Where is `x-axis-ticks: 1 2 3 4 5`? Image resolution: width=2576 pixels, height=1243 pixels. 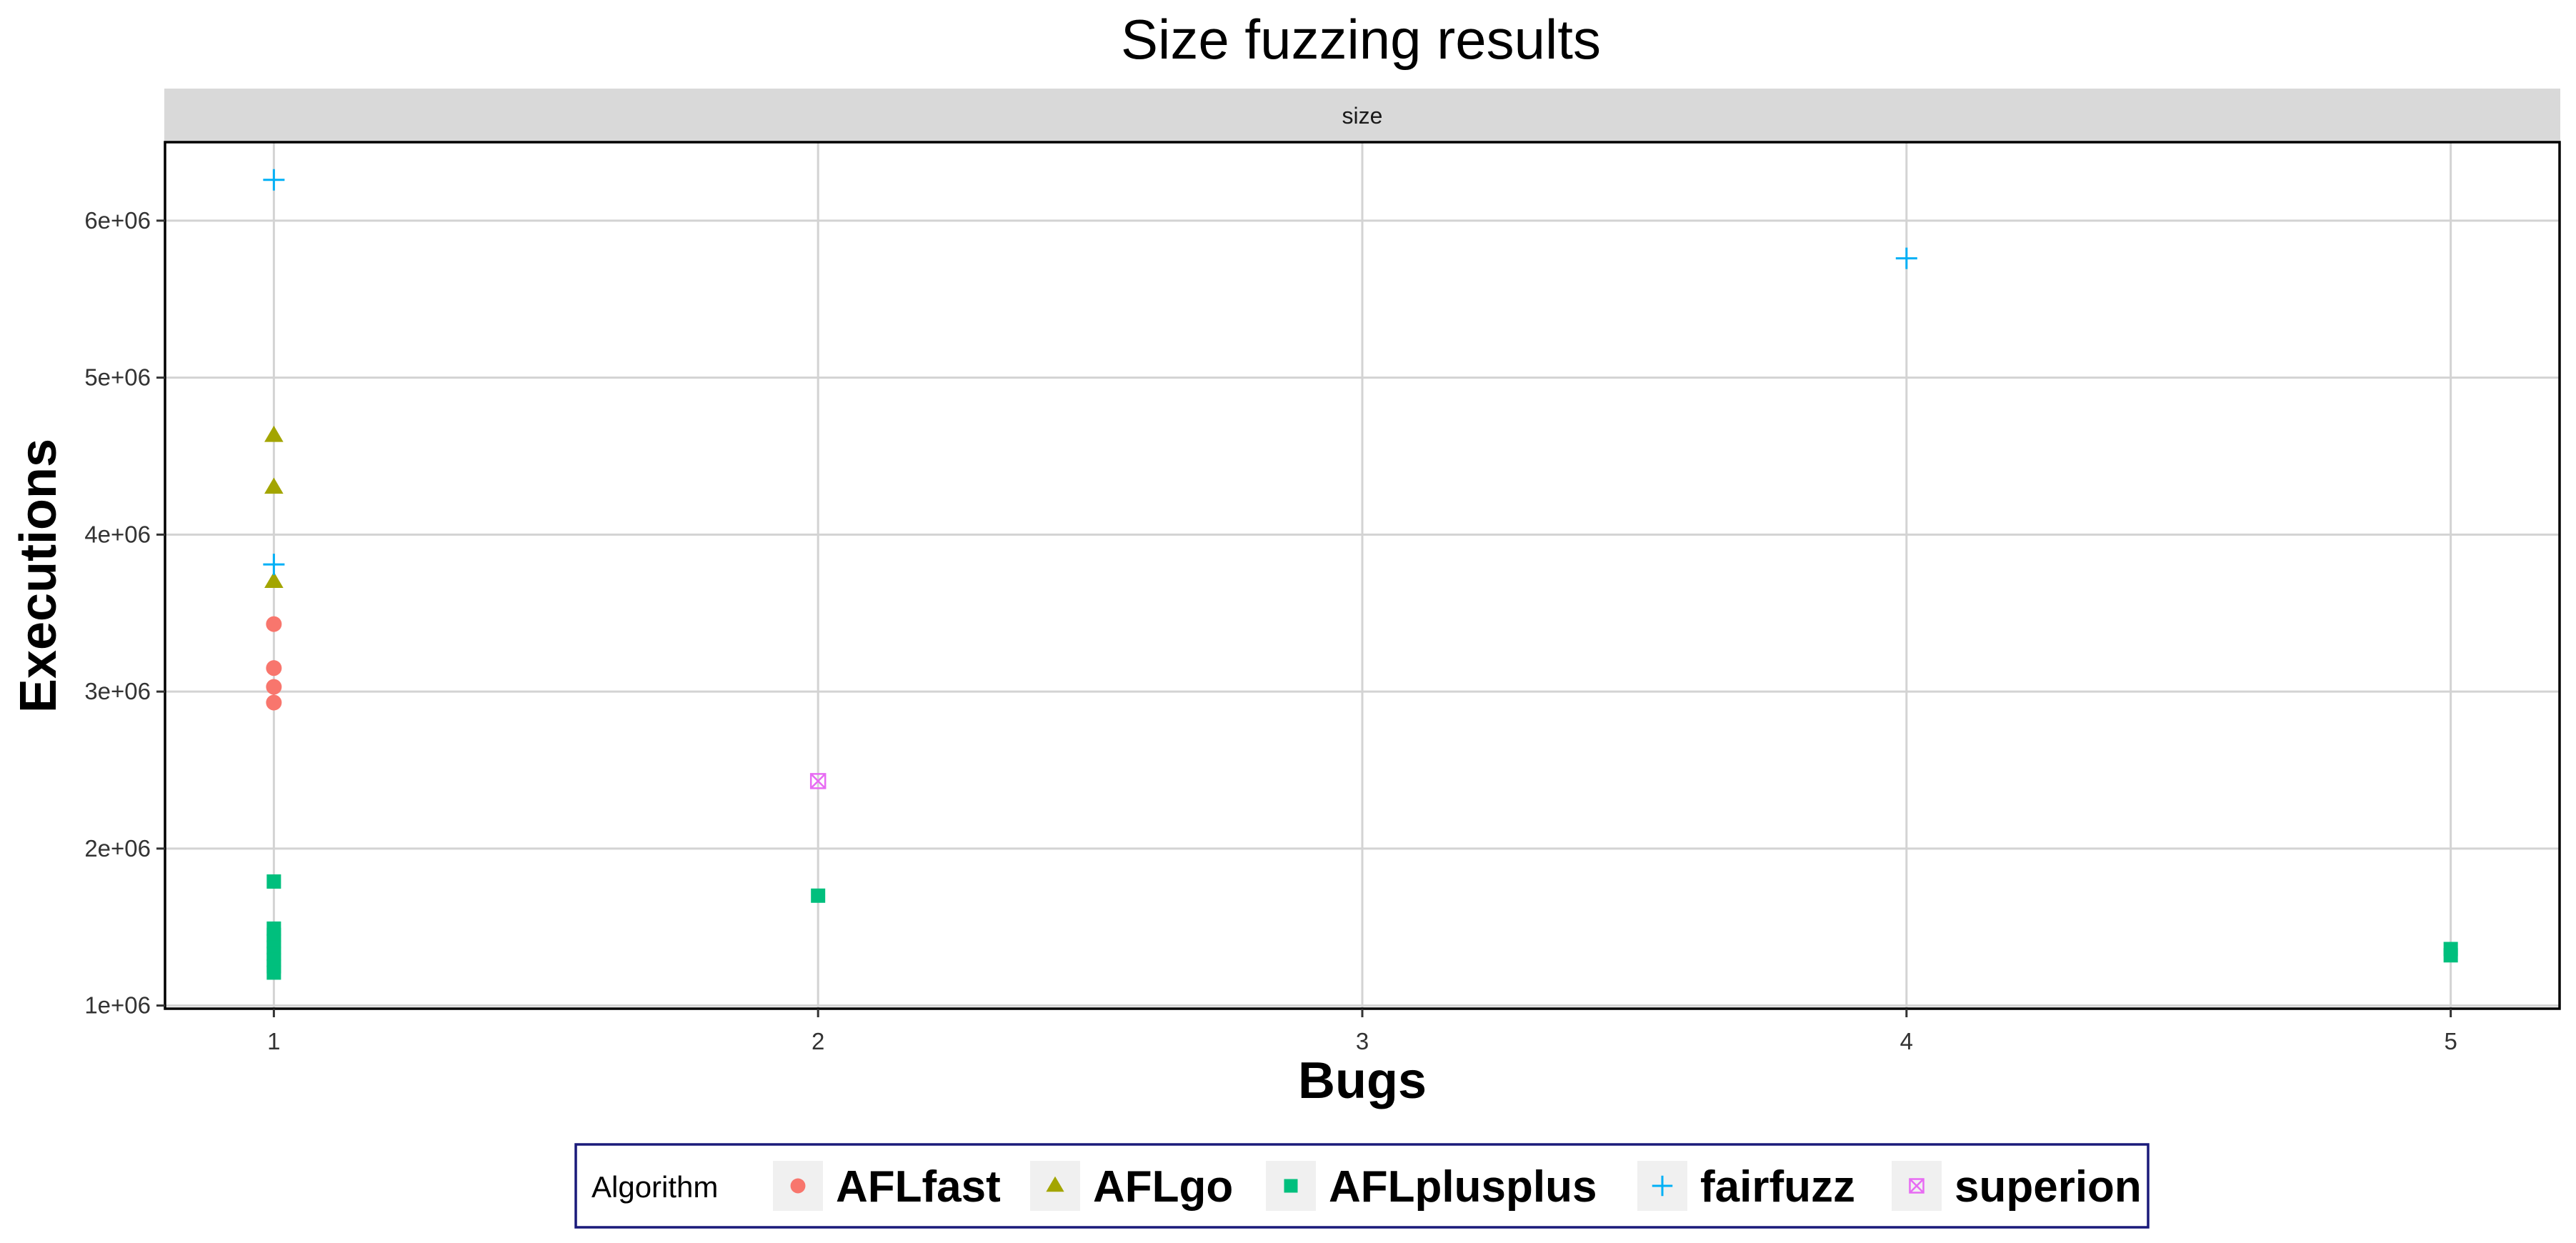 x-axis-ticks: 1 2 3 4 5 is located at coordinates (1362, 1031).